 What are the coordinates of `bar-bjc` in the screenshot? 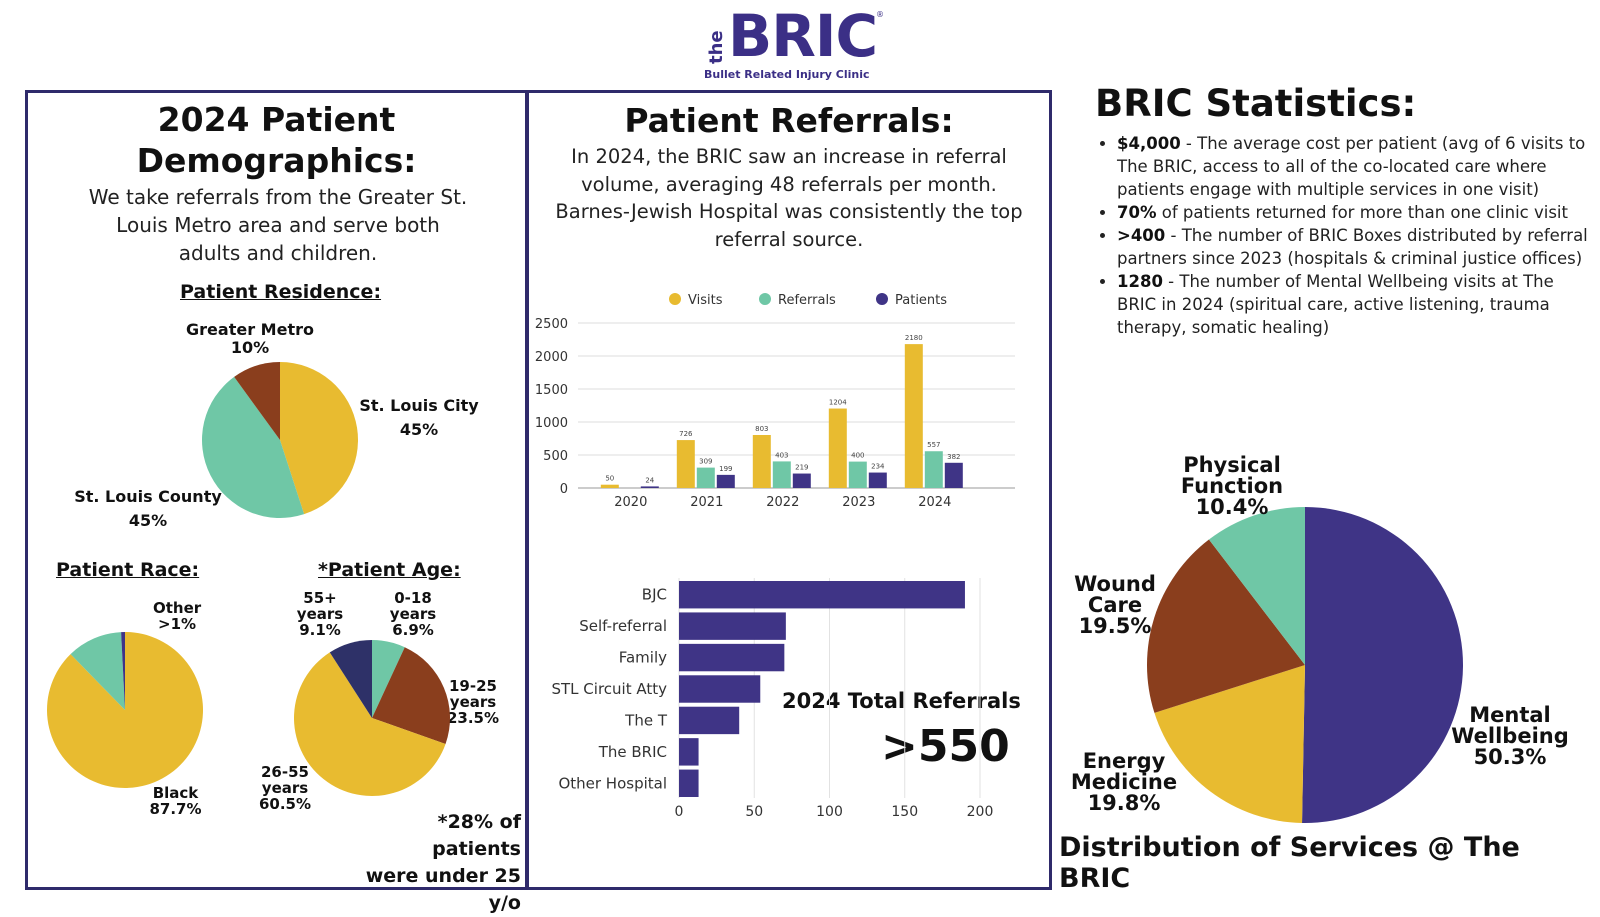 It's located at (822, 595).